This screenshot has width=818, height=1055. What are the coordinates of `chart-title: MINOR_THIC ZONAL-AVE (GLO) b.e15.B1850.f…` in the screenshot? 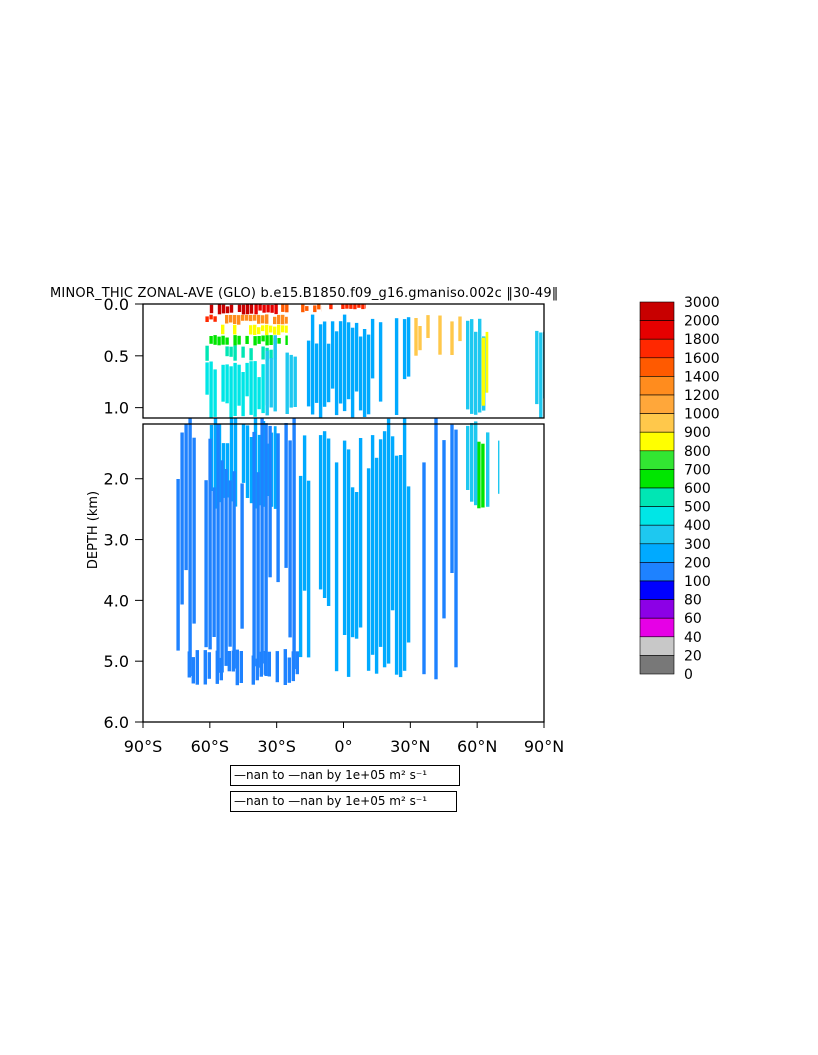 It's located at (304, 293).